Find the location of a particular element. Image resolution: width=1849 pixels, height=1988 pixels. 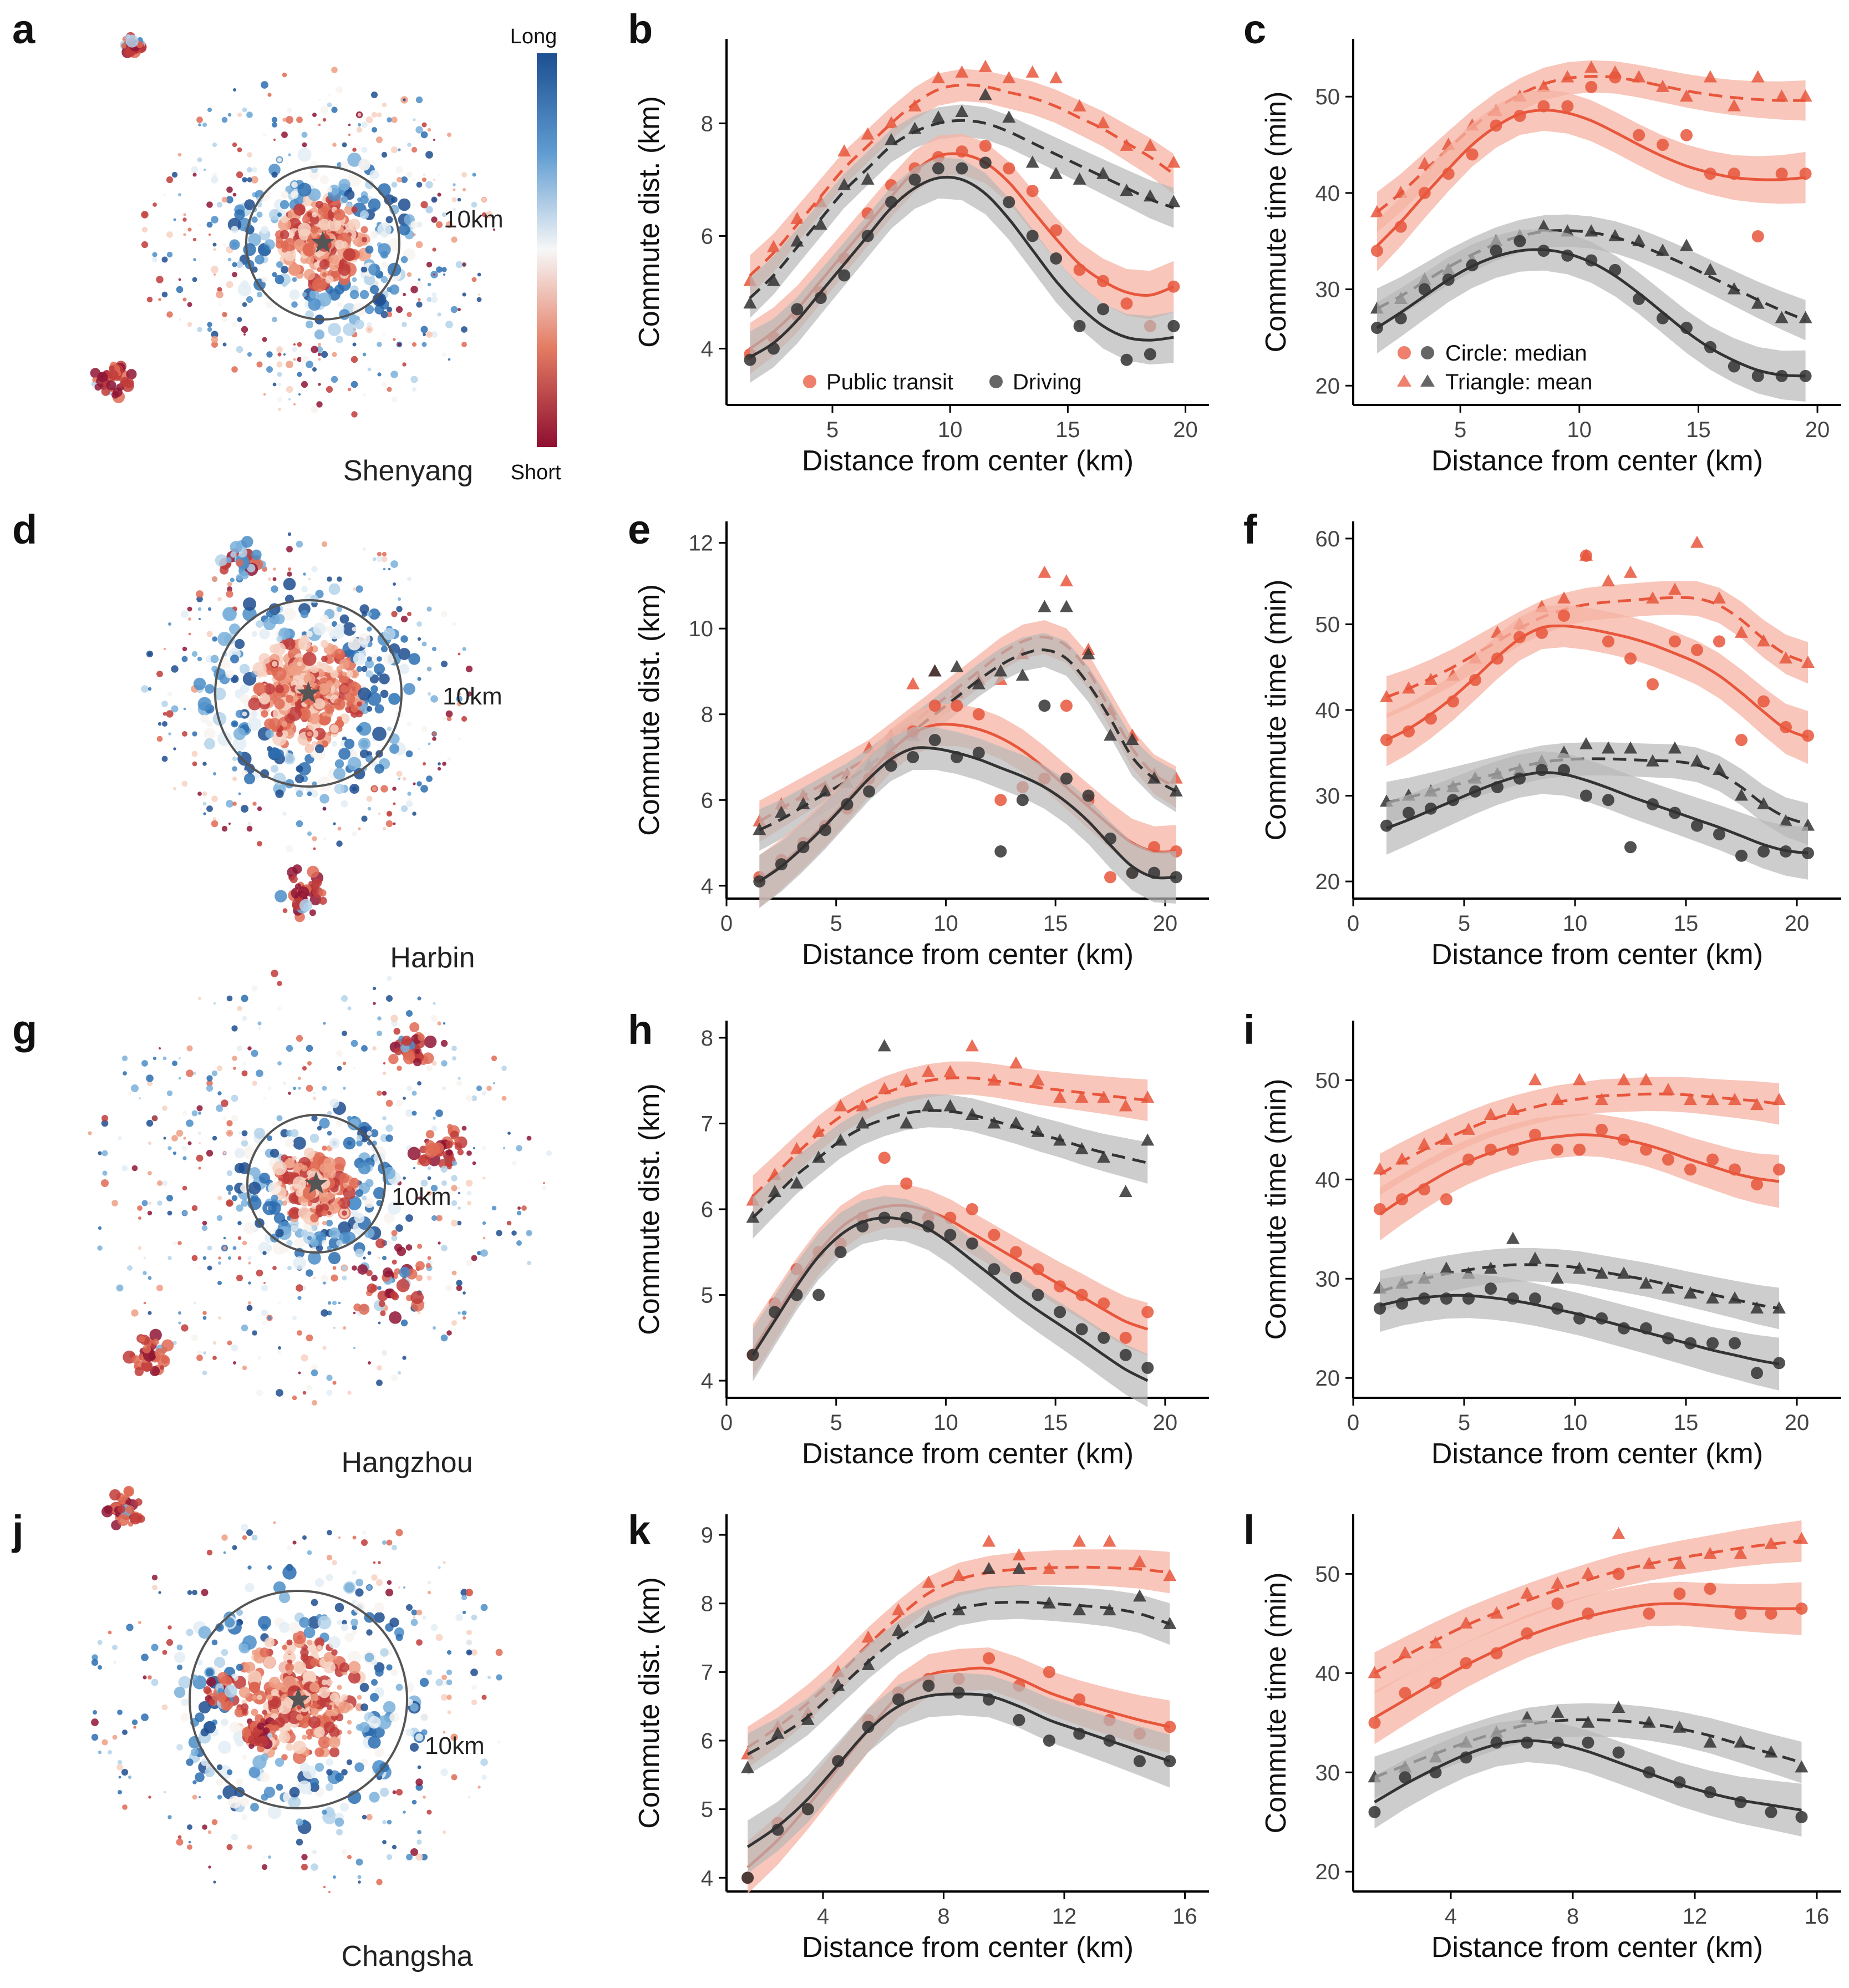

panel-letter-b: b is located at coordinates (640, 29).